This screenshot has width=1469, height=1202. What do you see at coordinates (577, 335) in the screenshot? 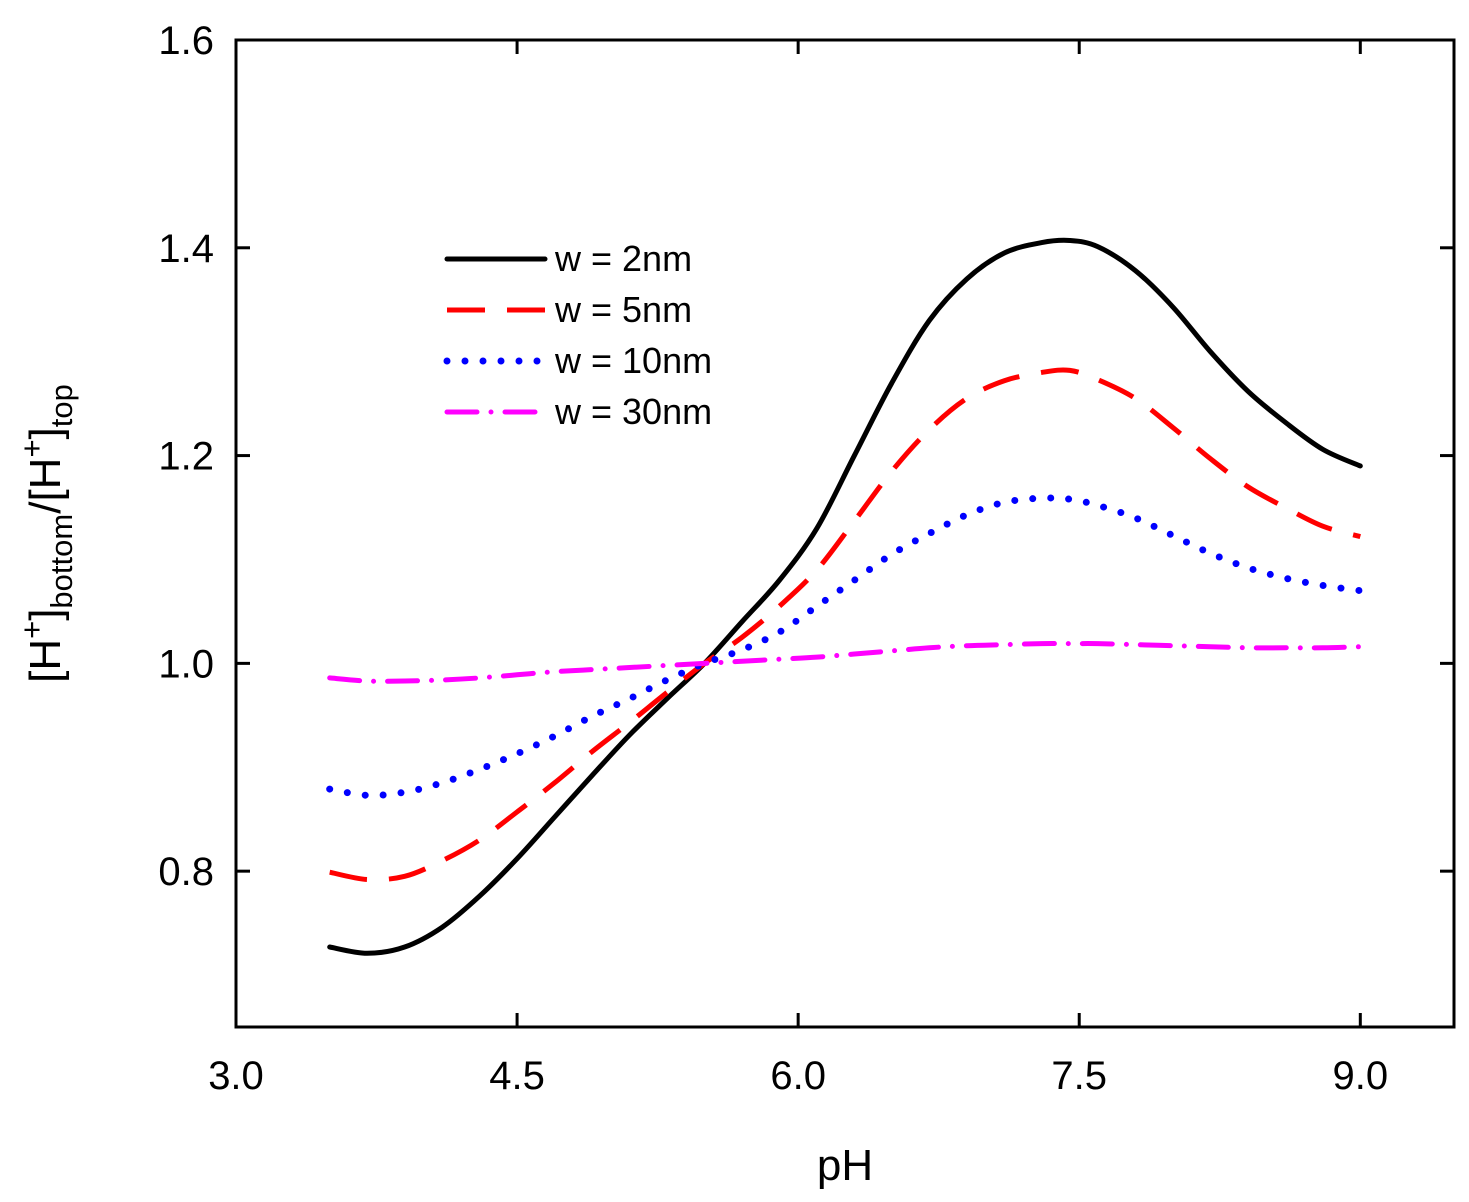
I see `legend: w = 2nm w = 5nm w = 10nm w = 30nm` at bounding box center [577, 335].